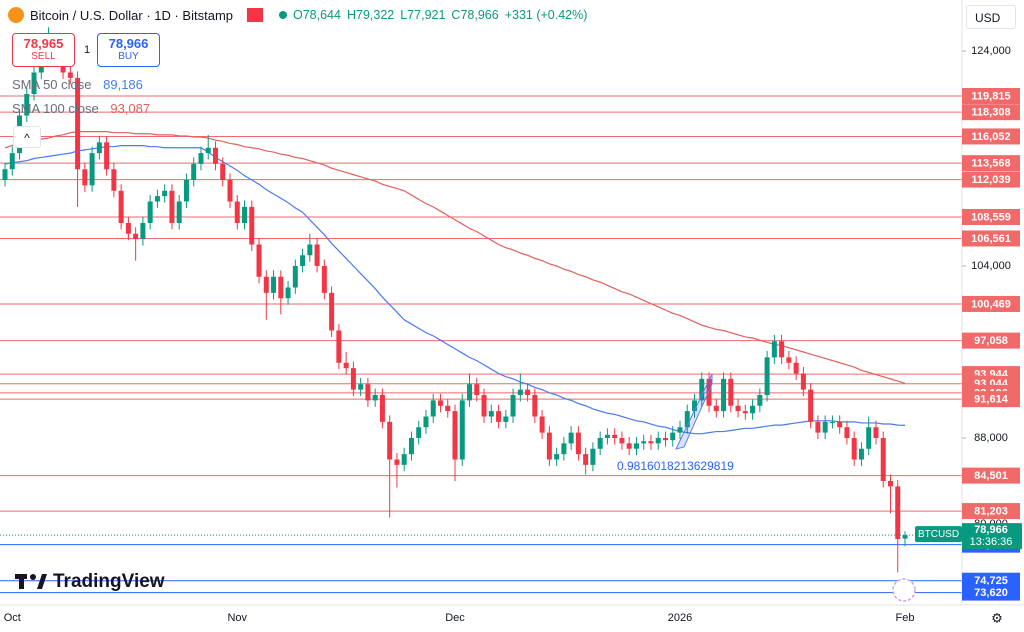  Describe the element at coordinates (237, 618) in the screenshot. I see `x-tick-label: Nov` at that location.